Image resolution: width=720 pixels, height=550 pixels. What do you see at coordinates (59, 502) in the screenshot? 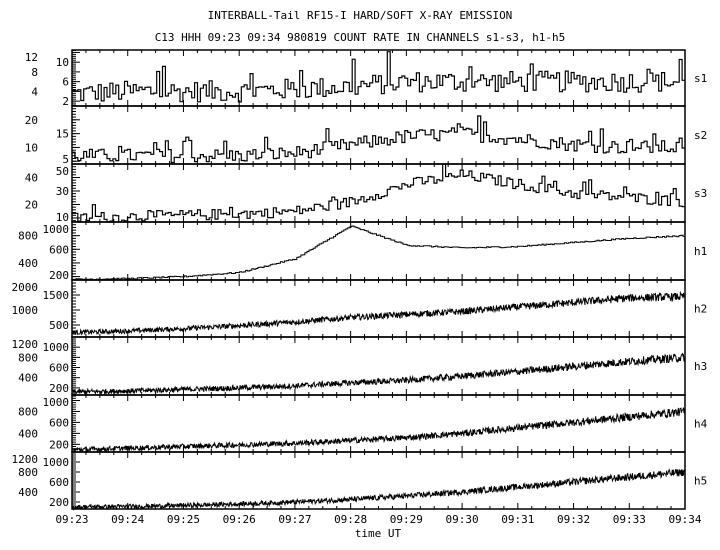
I see `y-tick-label-h5: 200` at bounding box center [59, 502].